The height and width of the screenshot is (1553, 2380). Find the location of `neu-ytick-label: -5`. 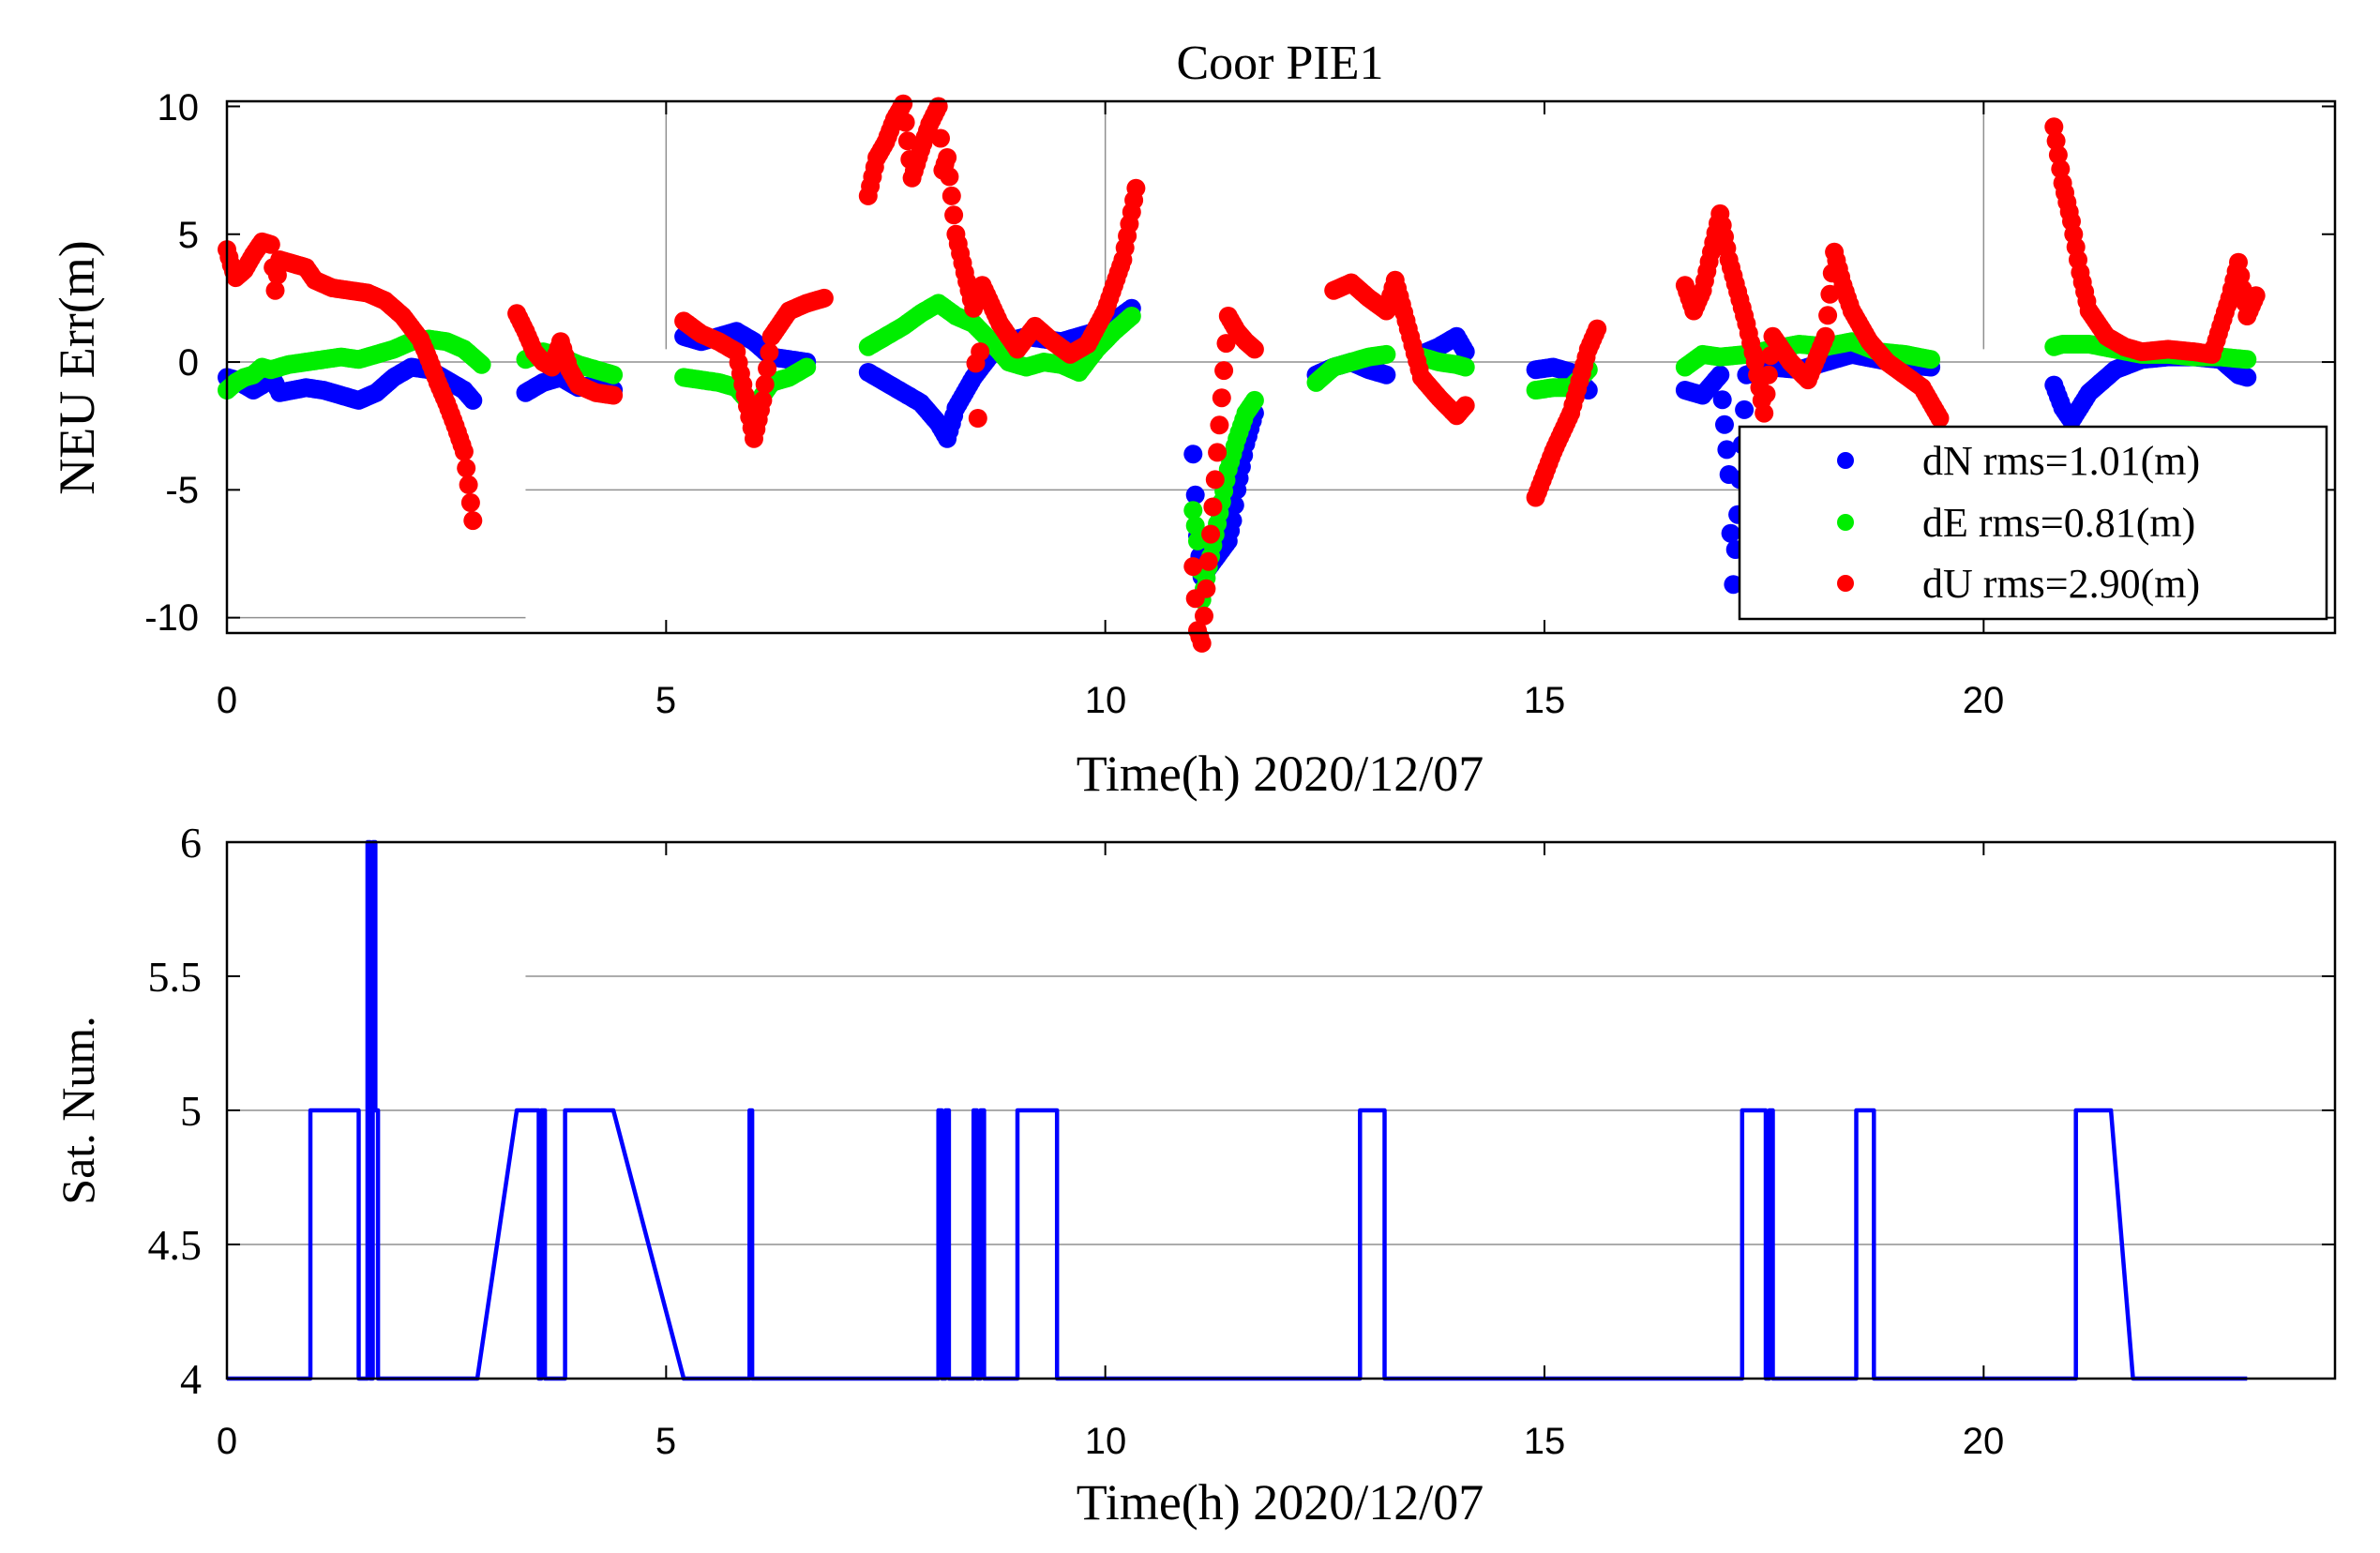

neu-ytick-label: -5 is located at coordinates (182, 490).